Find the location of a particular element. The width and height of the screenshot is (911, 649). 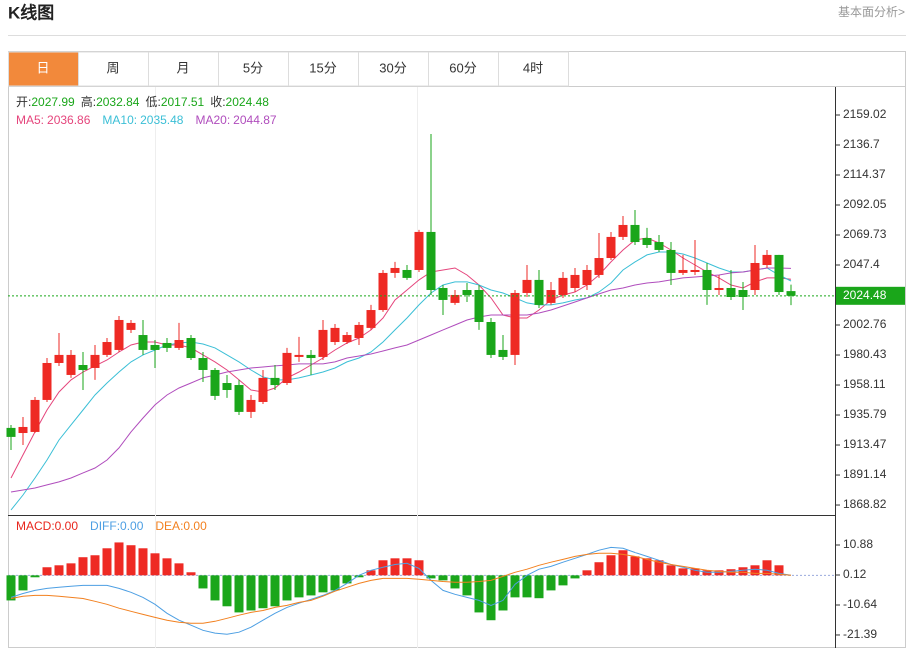

macd-name: MACD: is located at coordinates (35, 526).